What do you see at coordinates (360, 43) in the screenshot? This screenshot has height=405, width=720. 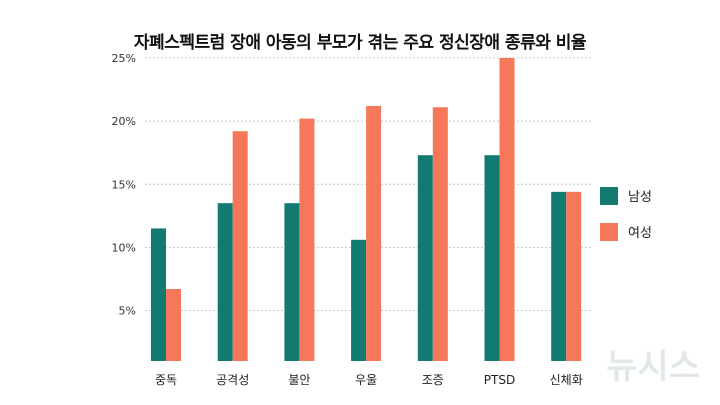 I see `chart-title: 자폐스펙트럼 장애 아동의 부모가 겪는 주요 정신장애 종류와 비율` at bounding box center [360, 43].